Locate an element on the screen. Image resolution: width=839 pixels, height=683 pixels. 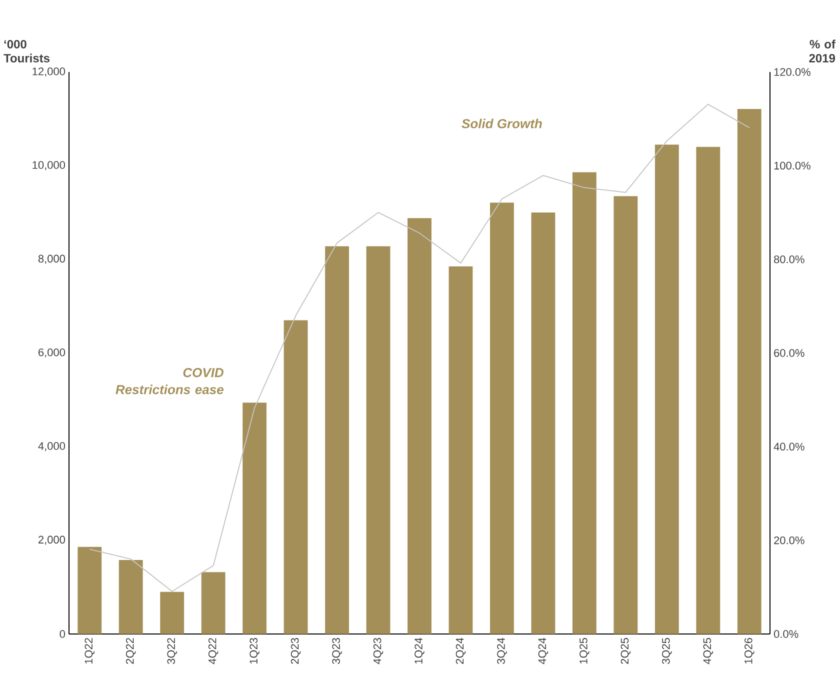
x-tick-label: 2Q24 is located at coordinates (461, 651).